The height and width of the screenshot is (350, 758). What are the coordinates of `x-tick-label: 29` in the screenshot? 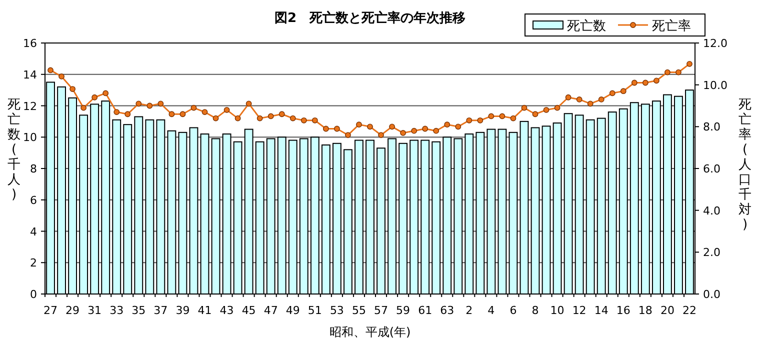 It's located at (73, 310).